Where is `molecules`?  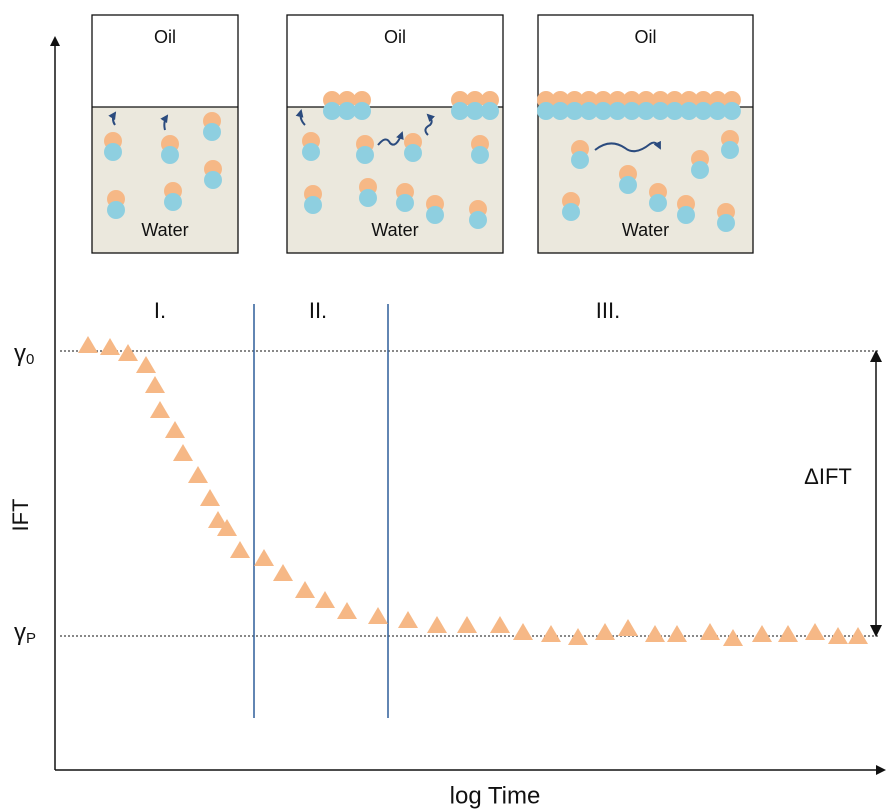
molecules is located at coordinates (422, 161).